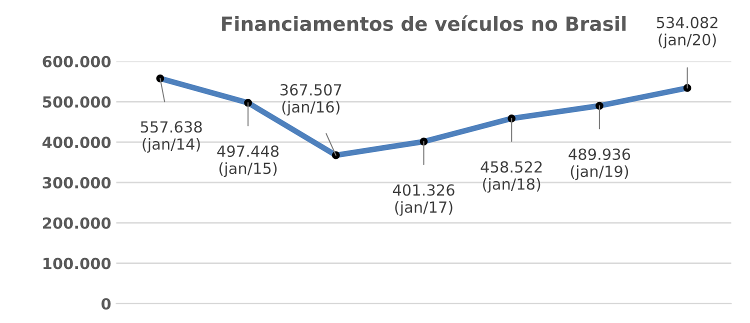 The height and width of the screenshot is (323, 750). Describe the element at coordinates (687, 32) in the screenshot. I see `data-label: 534.082 (jan/20)` at that location.